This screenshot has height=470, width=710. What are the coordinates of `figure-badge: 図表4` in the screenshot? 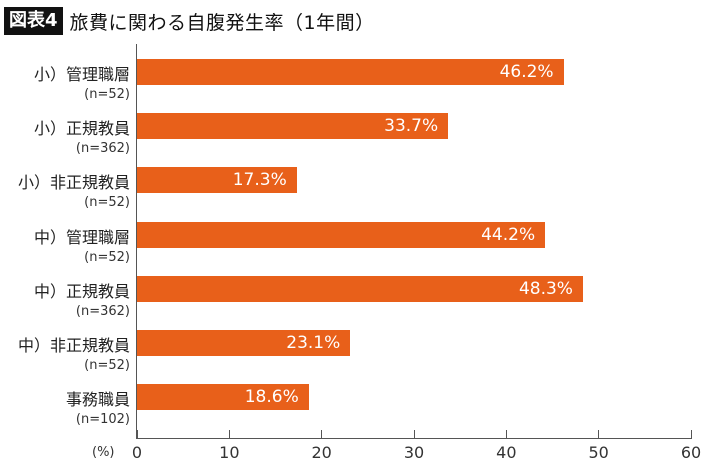 It's located at (33, 21).